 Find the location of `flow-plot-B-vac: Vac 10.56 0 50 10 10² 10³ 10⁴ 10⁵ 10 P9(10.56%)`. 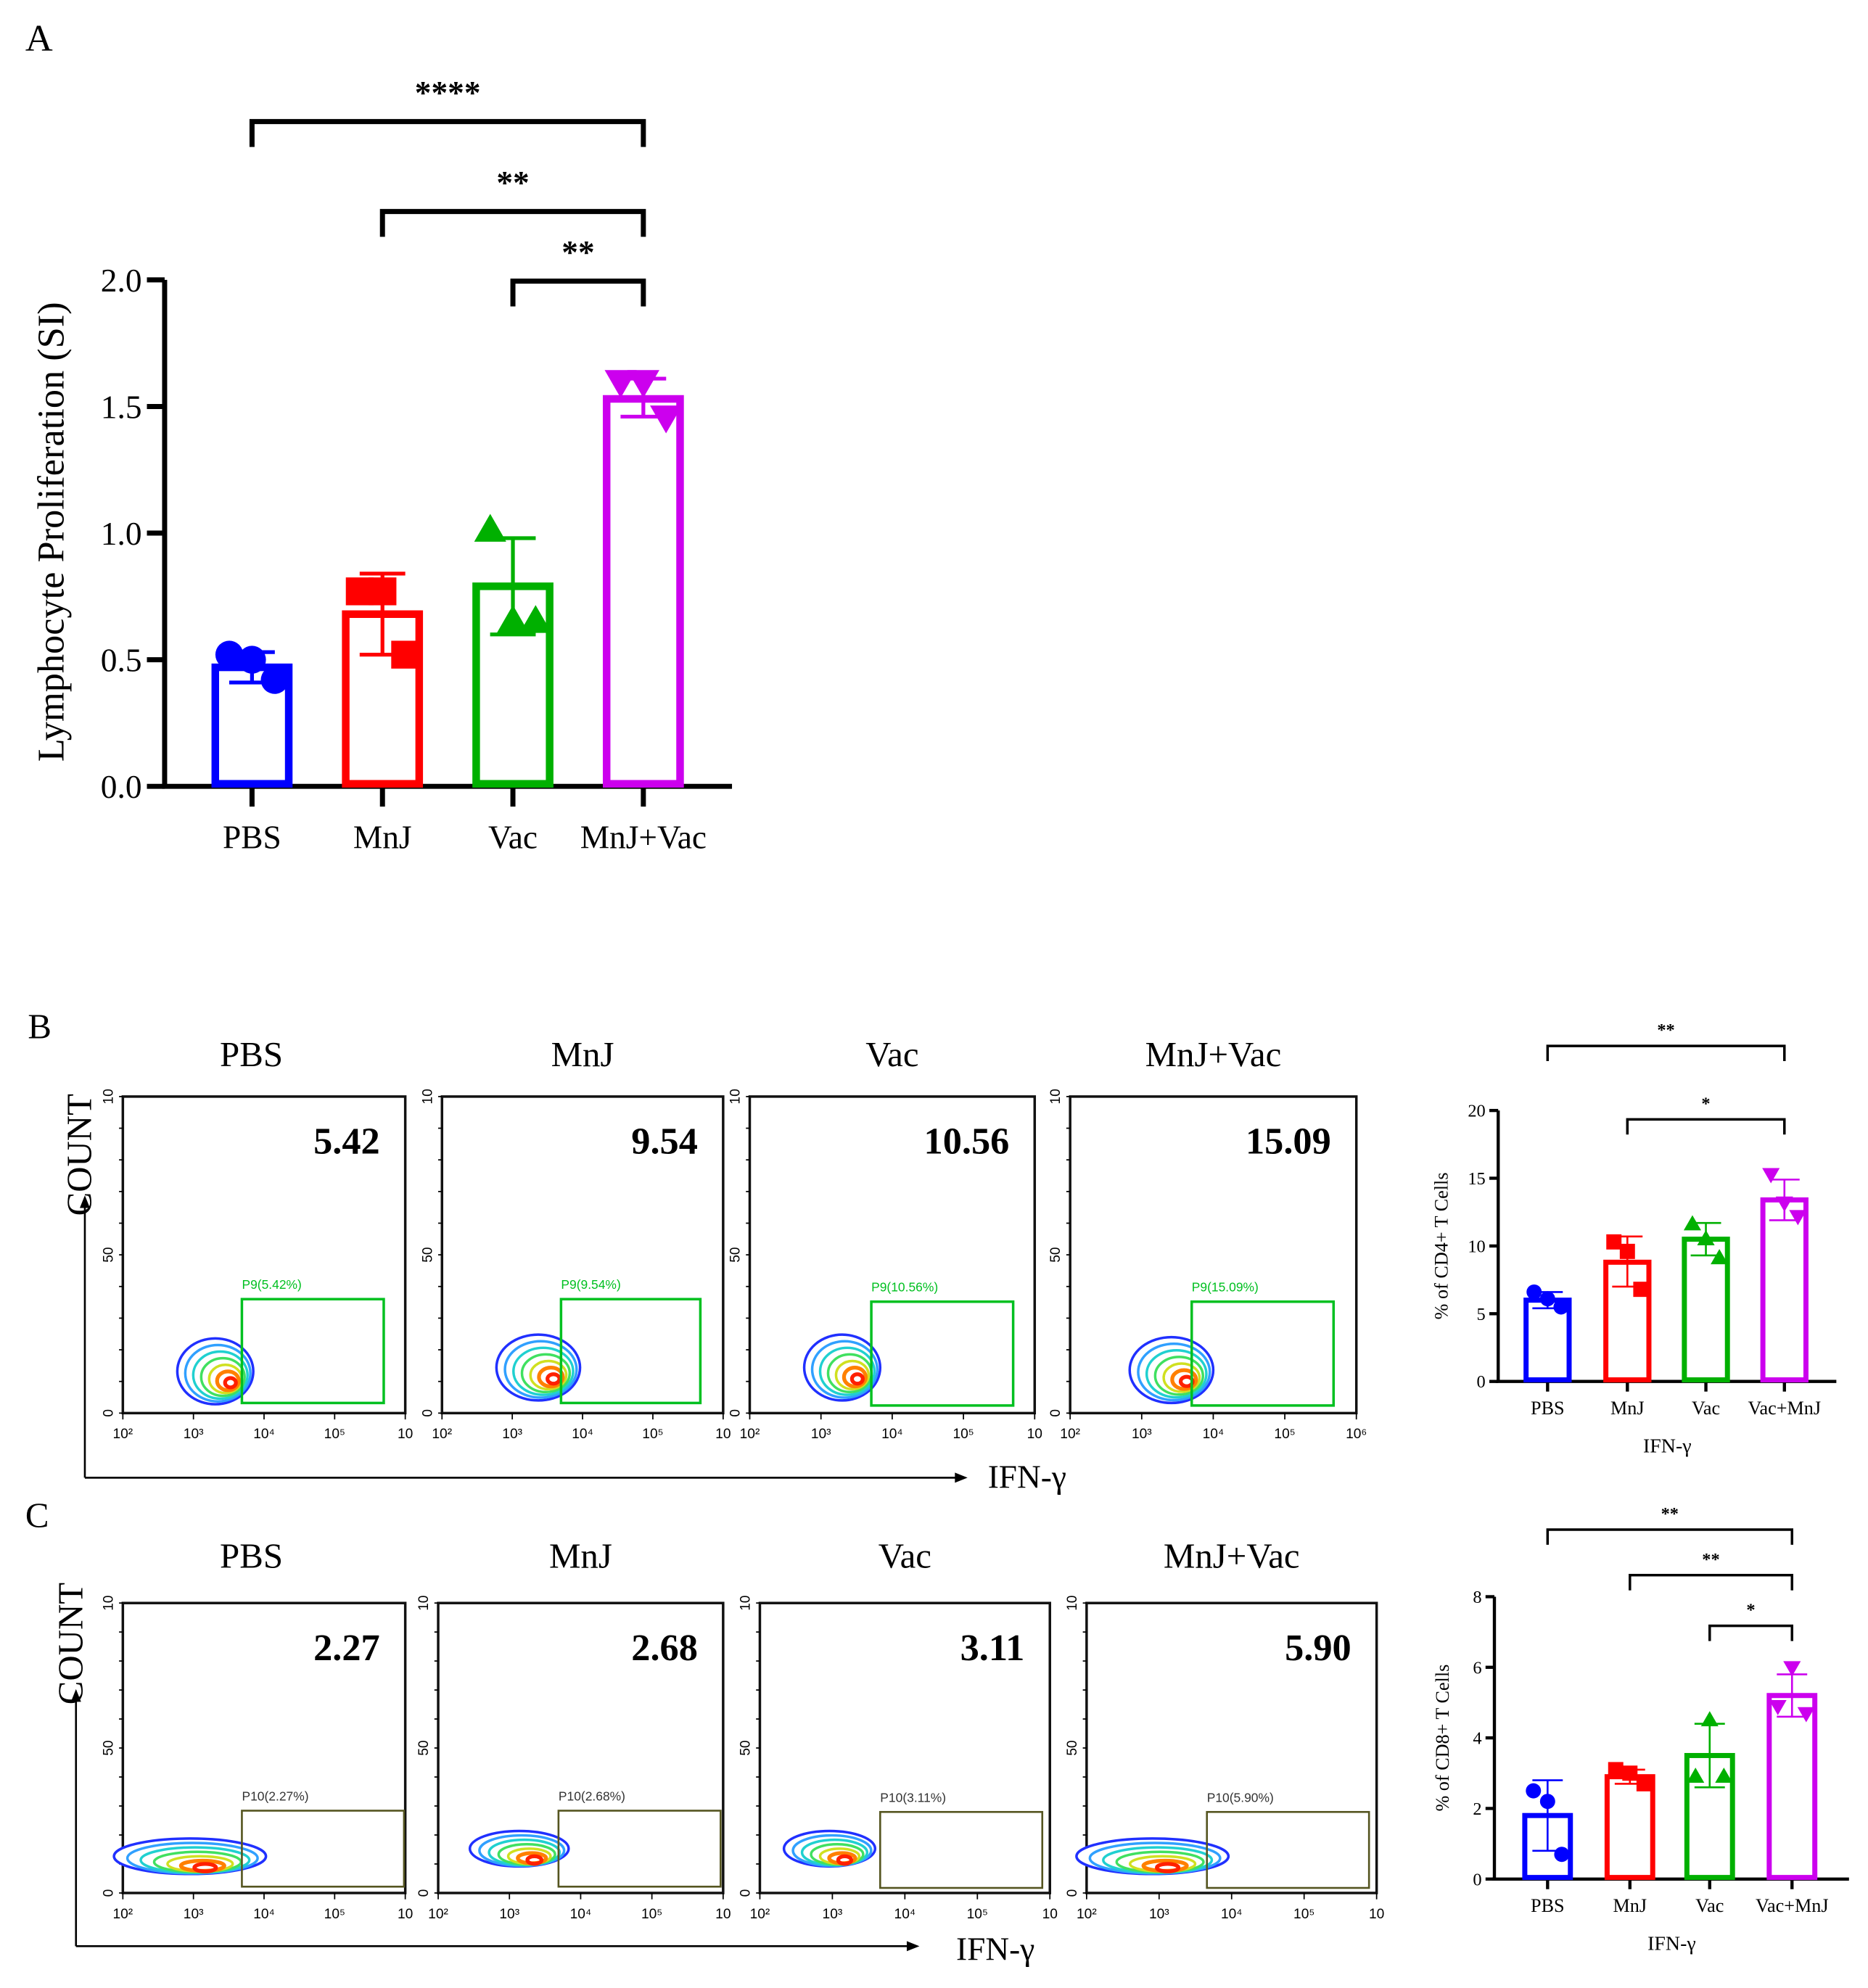

flow-plot-B-vac: Vac 10.56 0 50 10 10² 10³ 10⁴ 10⁵ 10 P9(10.56%) is located at coordinates (885, 1238).